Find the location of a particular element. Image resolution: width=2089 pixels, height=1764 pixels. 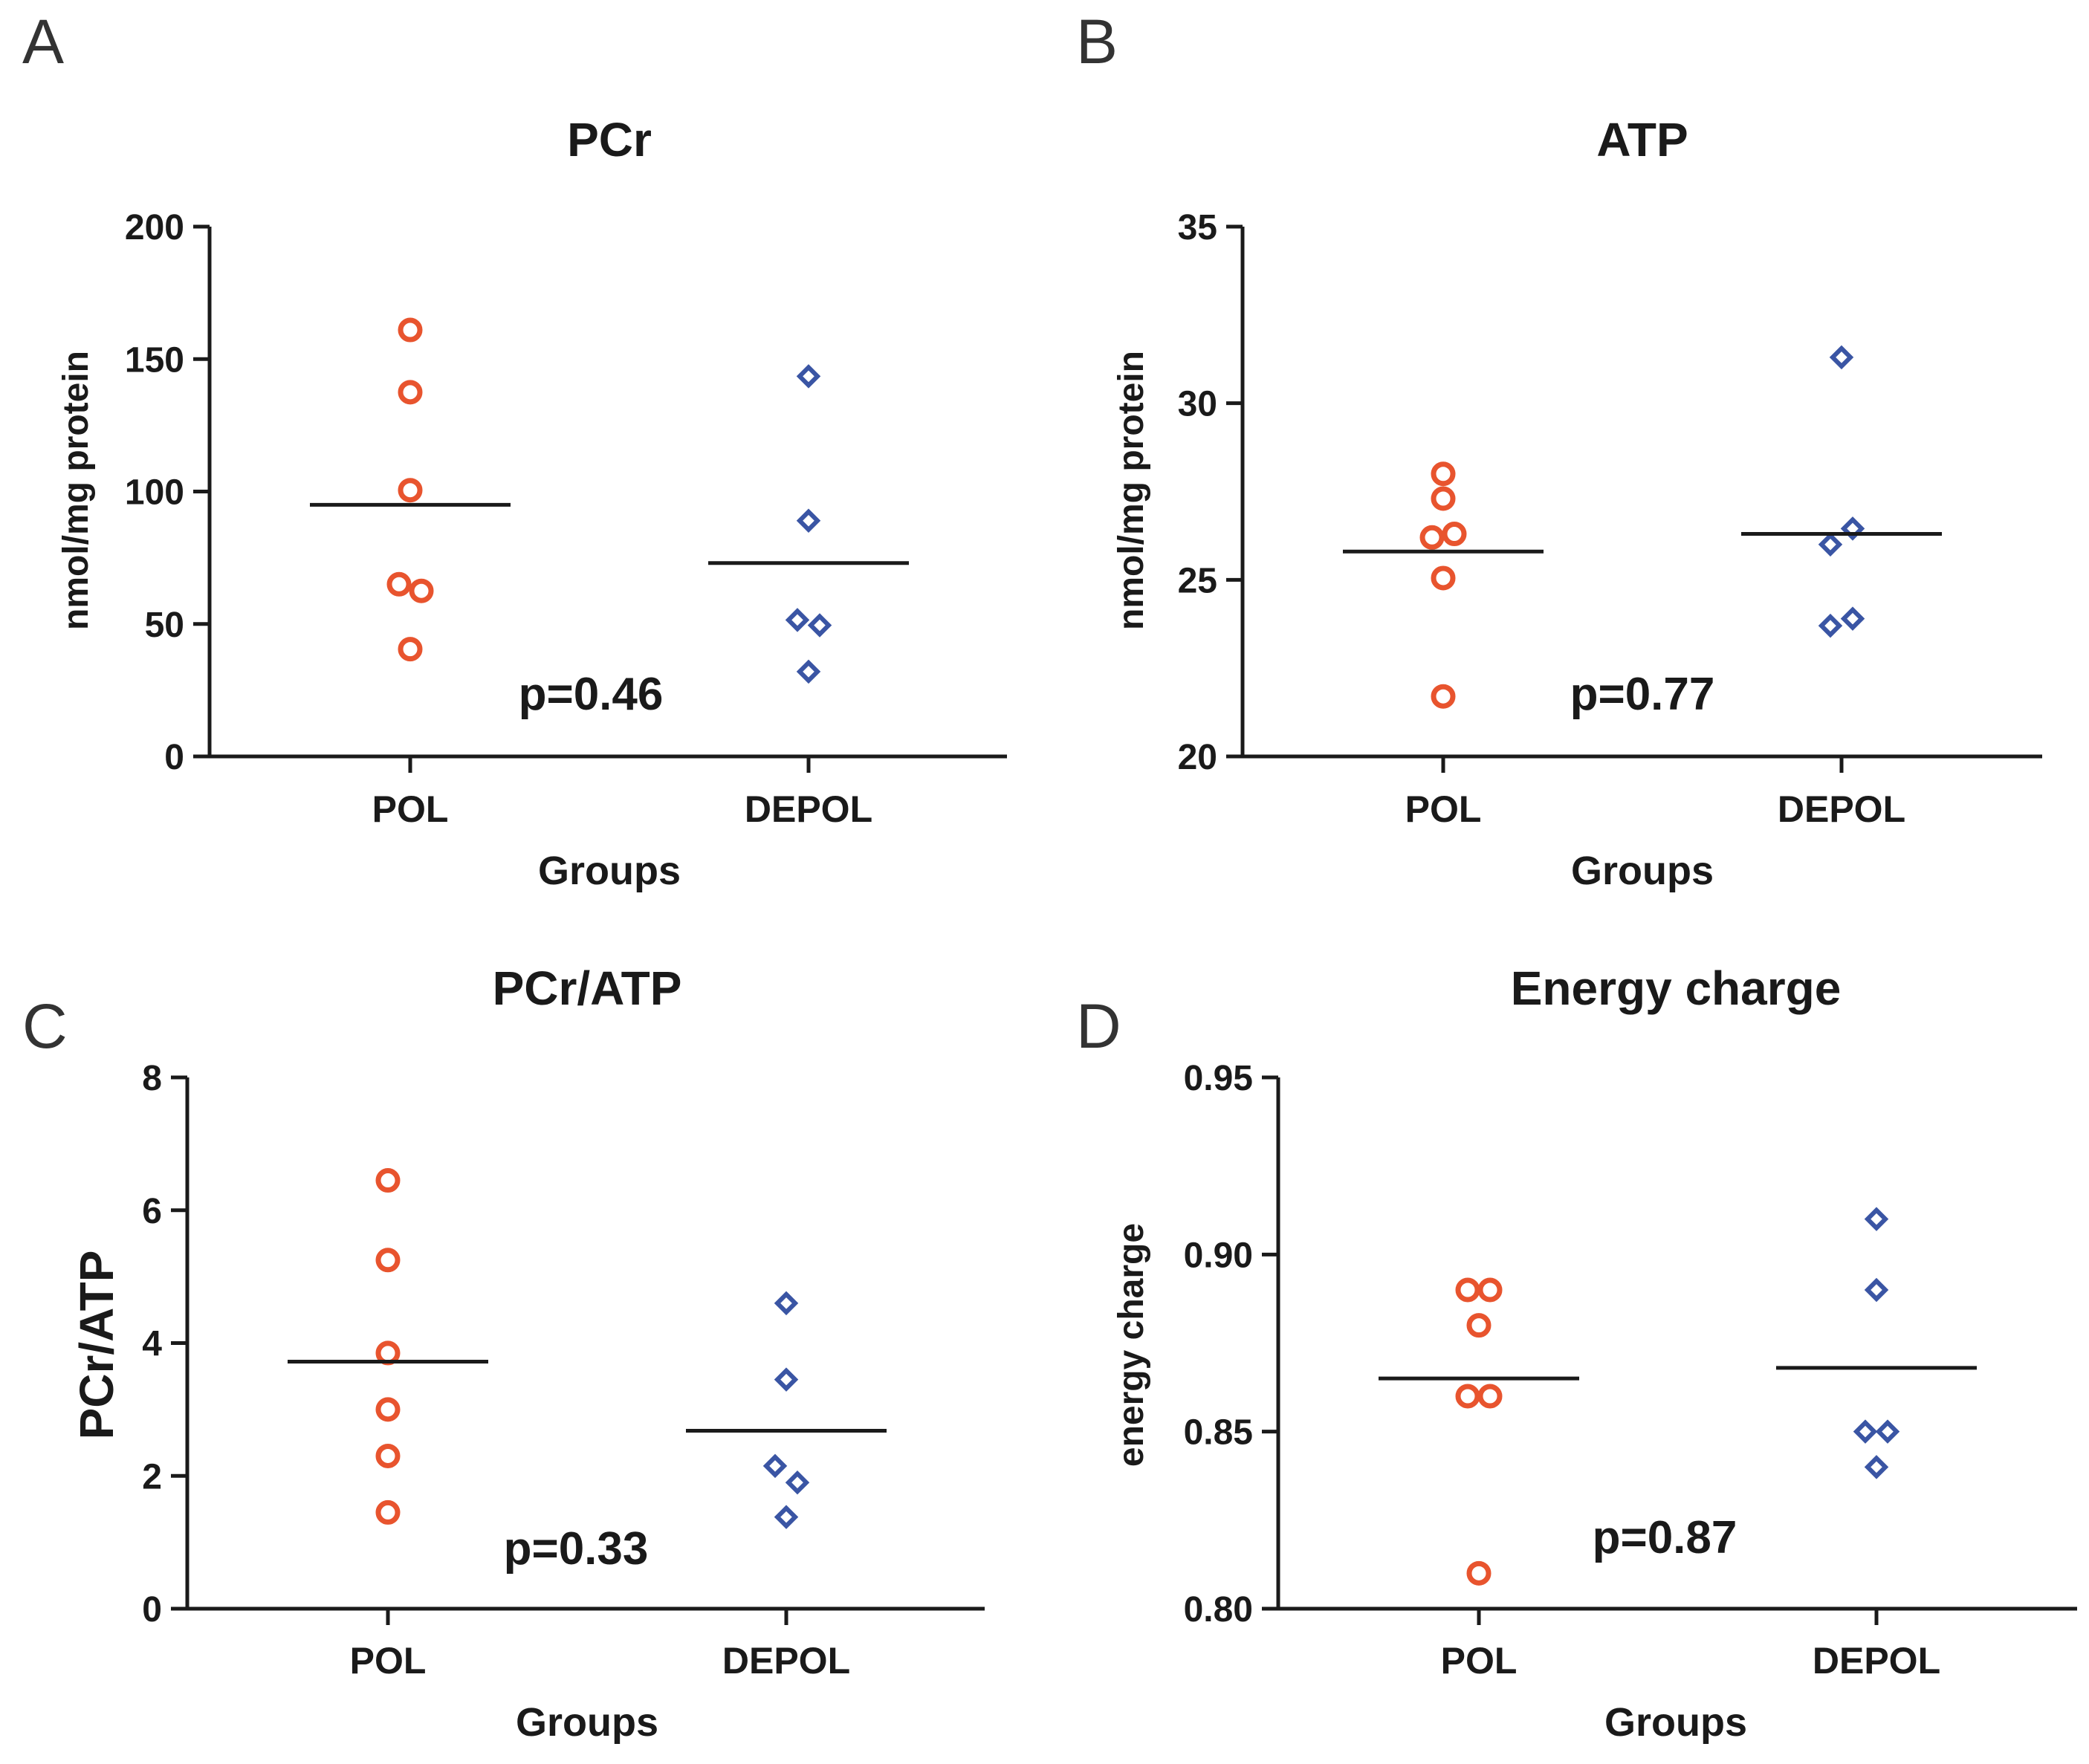

y-axis-label: PCr/ATP is located at coordinates (96, 1345).